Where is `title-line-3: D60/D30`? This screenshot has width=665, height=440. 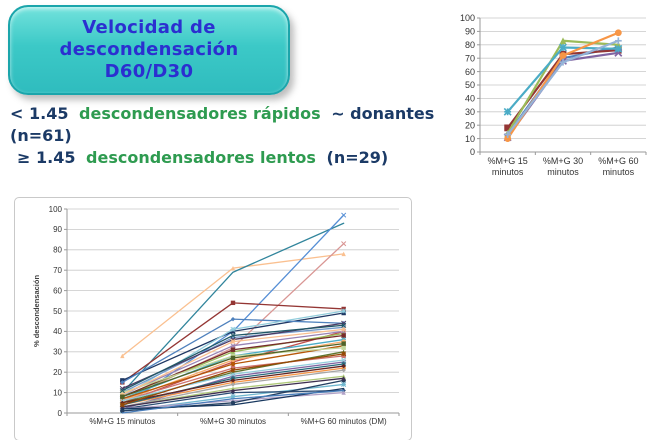
title-line-3: D60/D30 is located at coordinates (149, 71).